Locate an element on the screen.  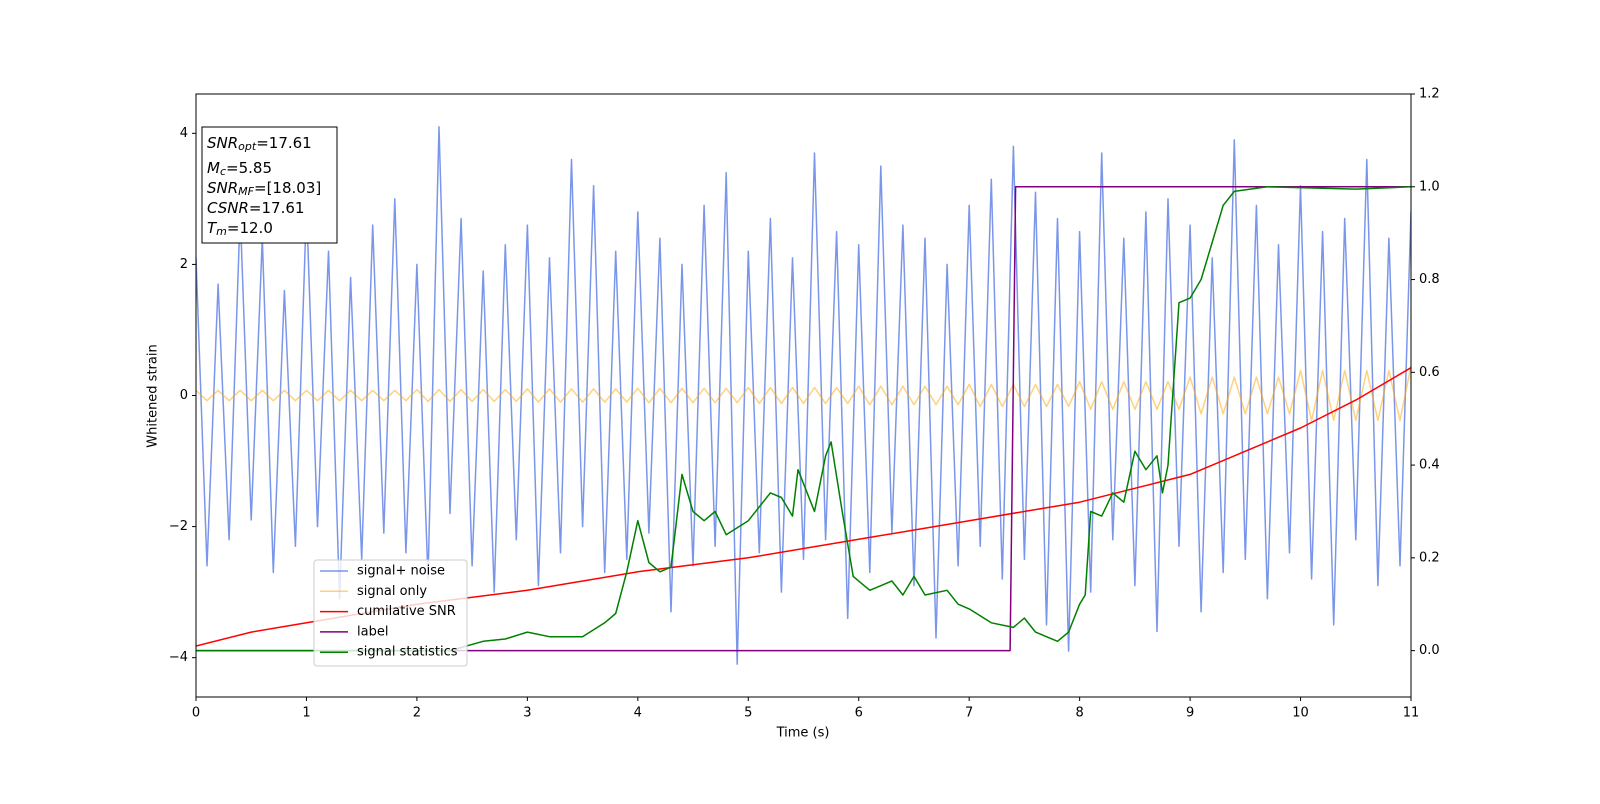
x-tick-label: 7 is located at coordinates (969, 713).